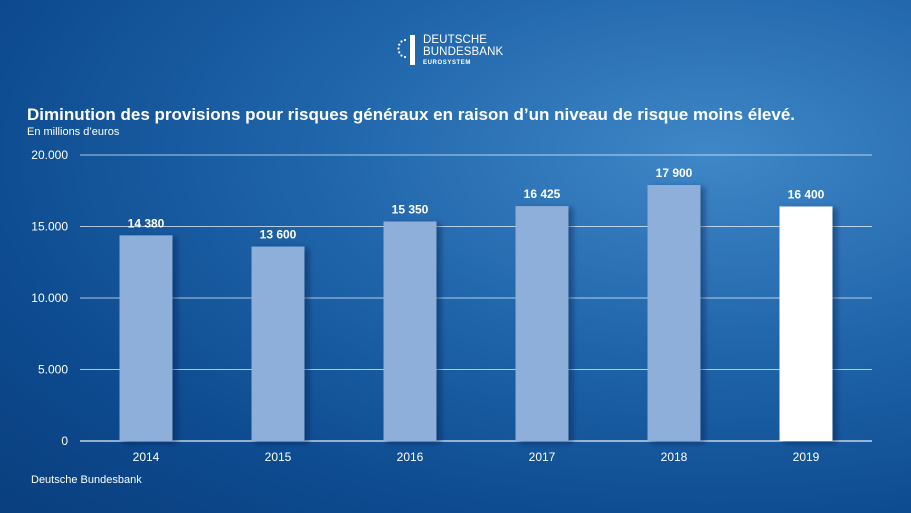 This screenshot has height=513, width=911. I want to click on x-tick-label: 2016, so click(410, 457).